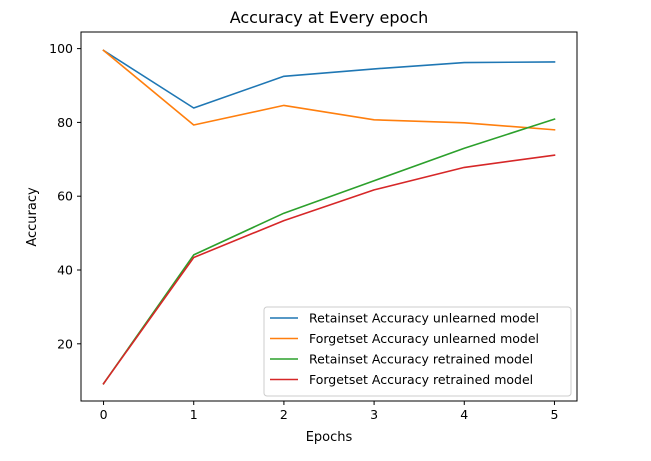 This screenshot has width=651, height=461. Describe the element at coordinates (65, 122) in the screenshot. I see `y-tick-label: 80` at that location.